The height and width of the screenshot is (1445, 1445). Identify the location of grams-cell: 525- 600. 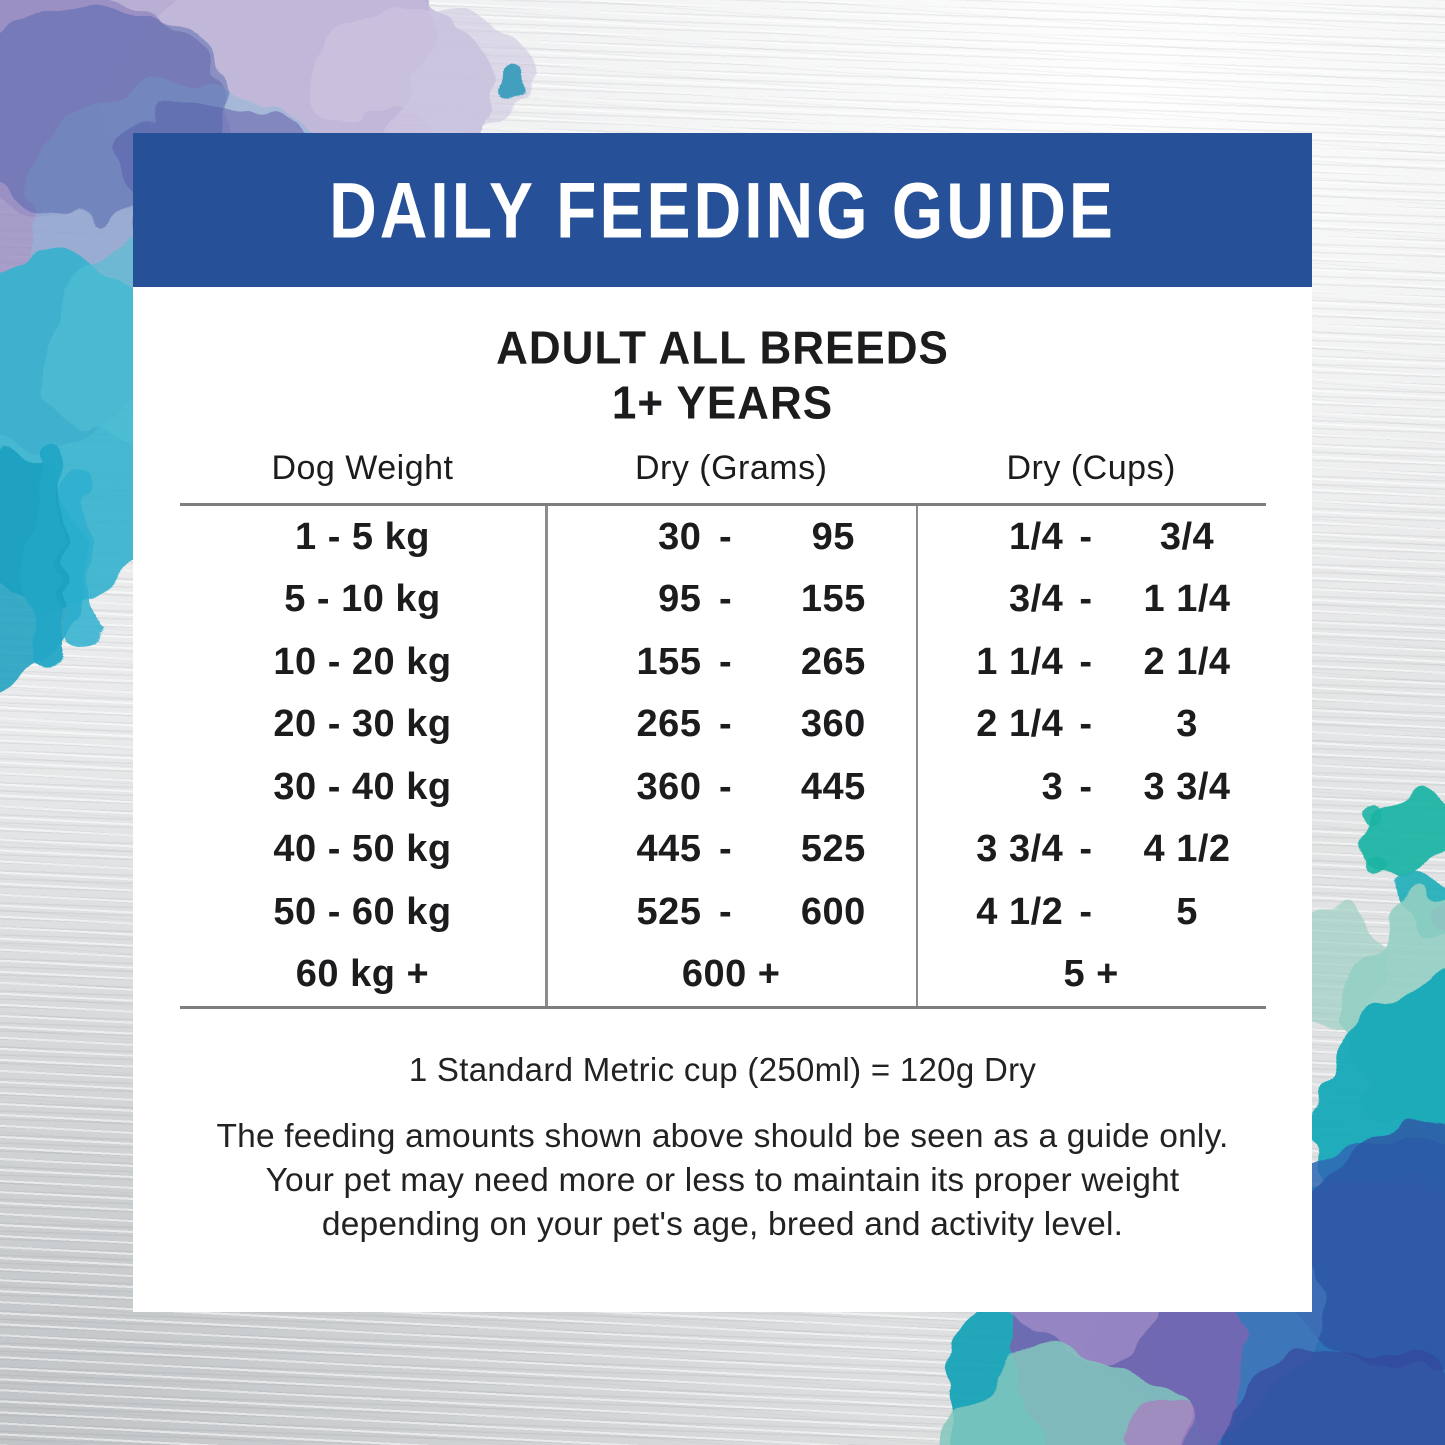
(730, 912).